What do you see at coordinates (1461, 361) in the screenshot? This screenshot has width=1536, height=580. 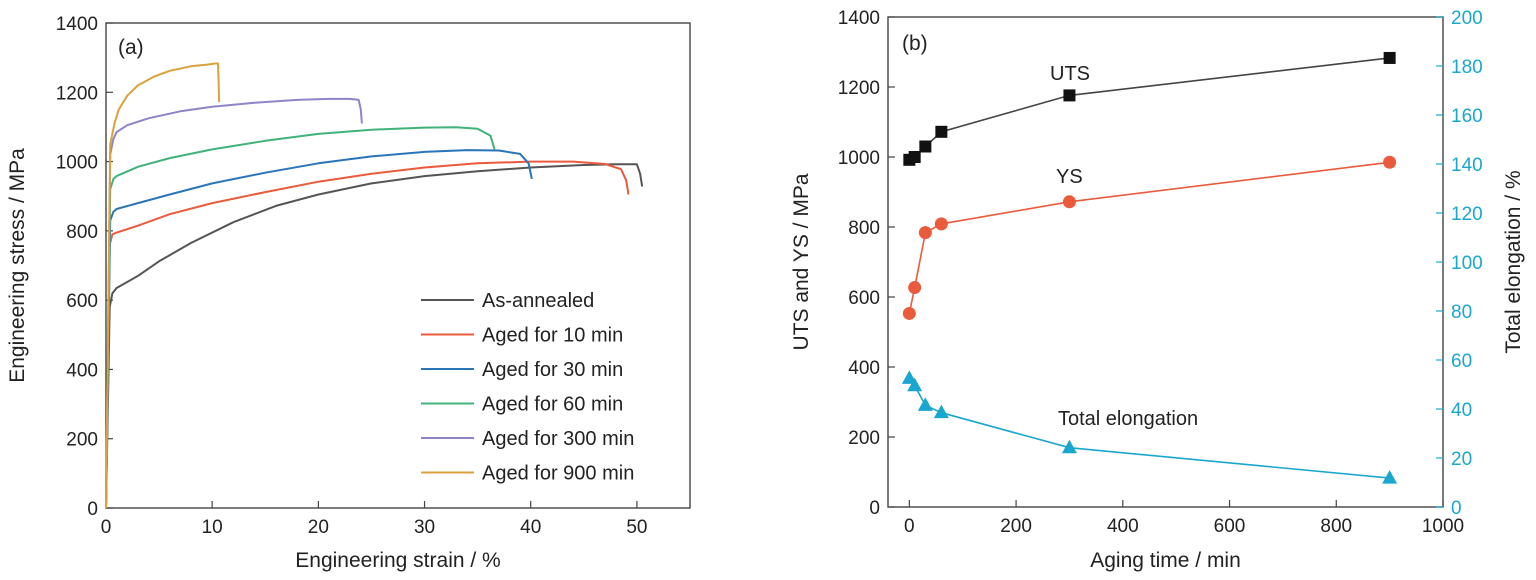 I see `y-right-tick-label-b: 60` at bounding box center [1461, 361].